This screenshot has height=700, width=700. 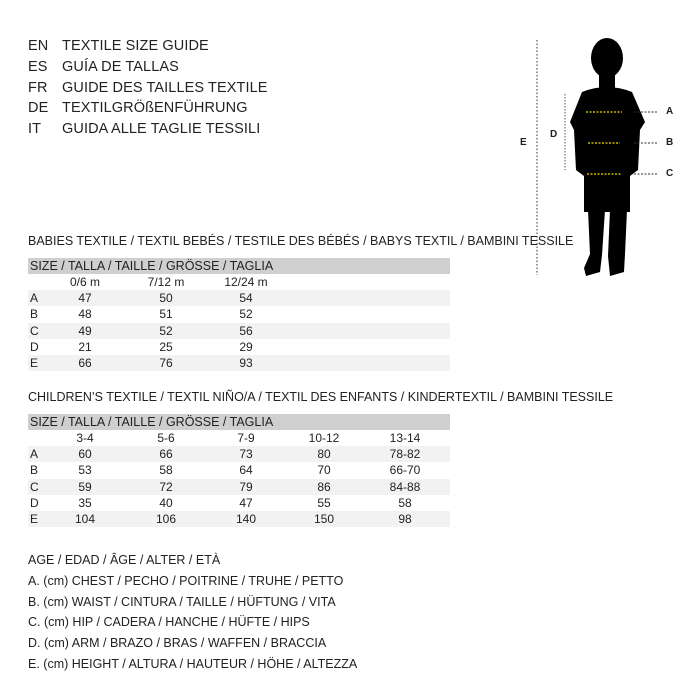 What do you see at coordinates (85, 486) in the screenshot?
I see `table-cell: 59` at bounding box center [85, 486].